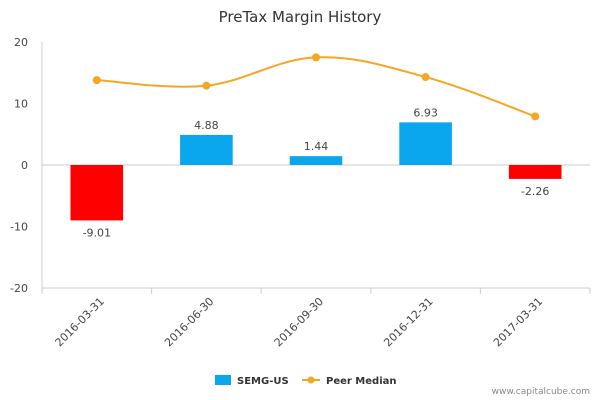  I want to click on chart-title: PreTax Margin History, so click(300, 17).